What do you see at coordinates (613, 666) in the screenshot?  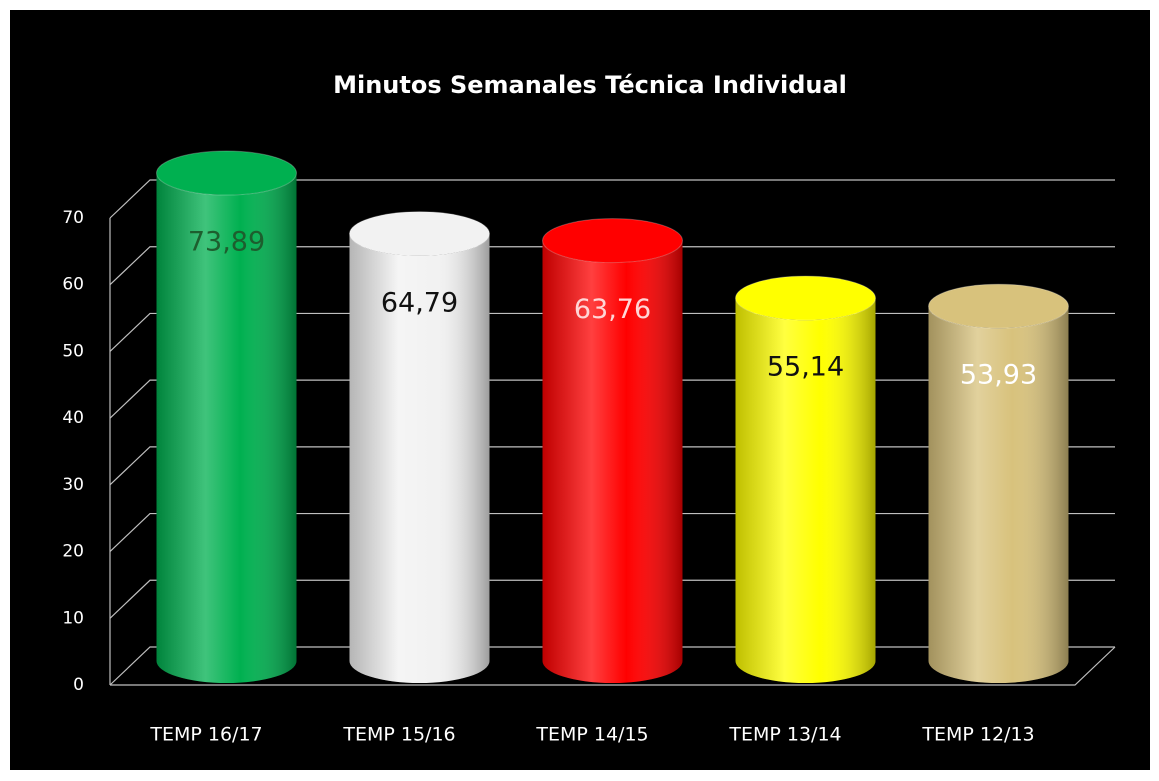 I see `floor-edge` at bounding box center [613, 666].